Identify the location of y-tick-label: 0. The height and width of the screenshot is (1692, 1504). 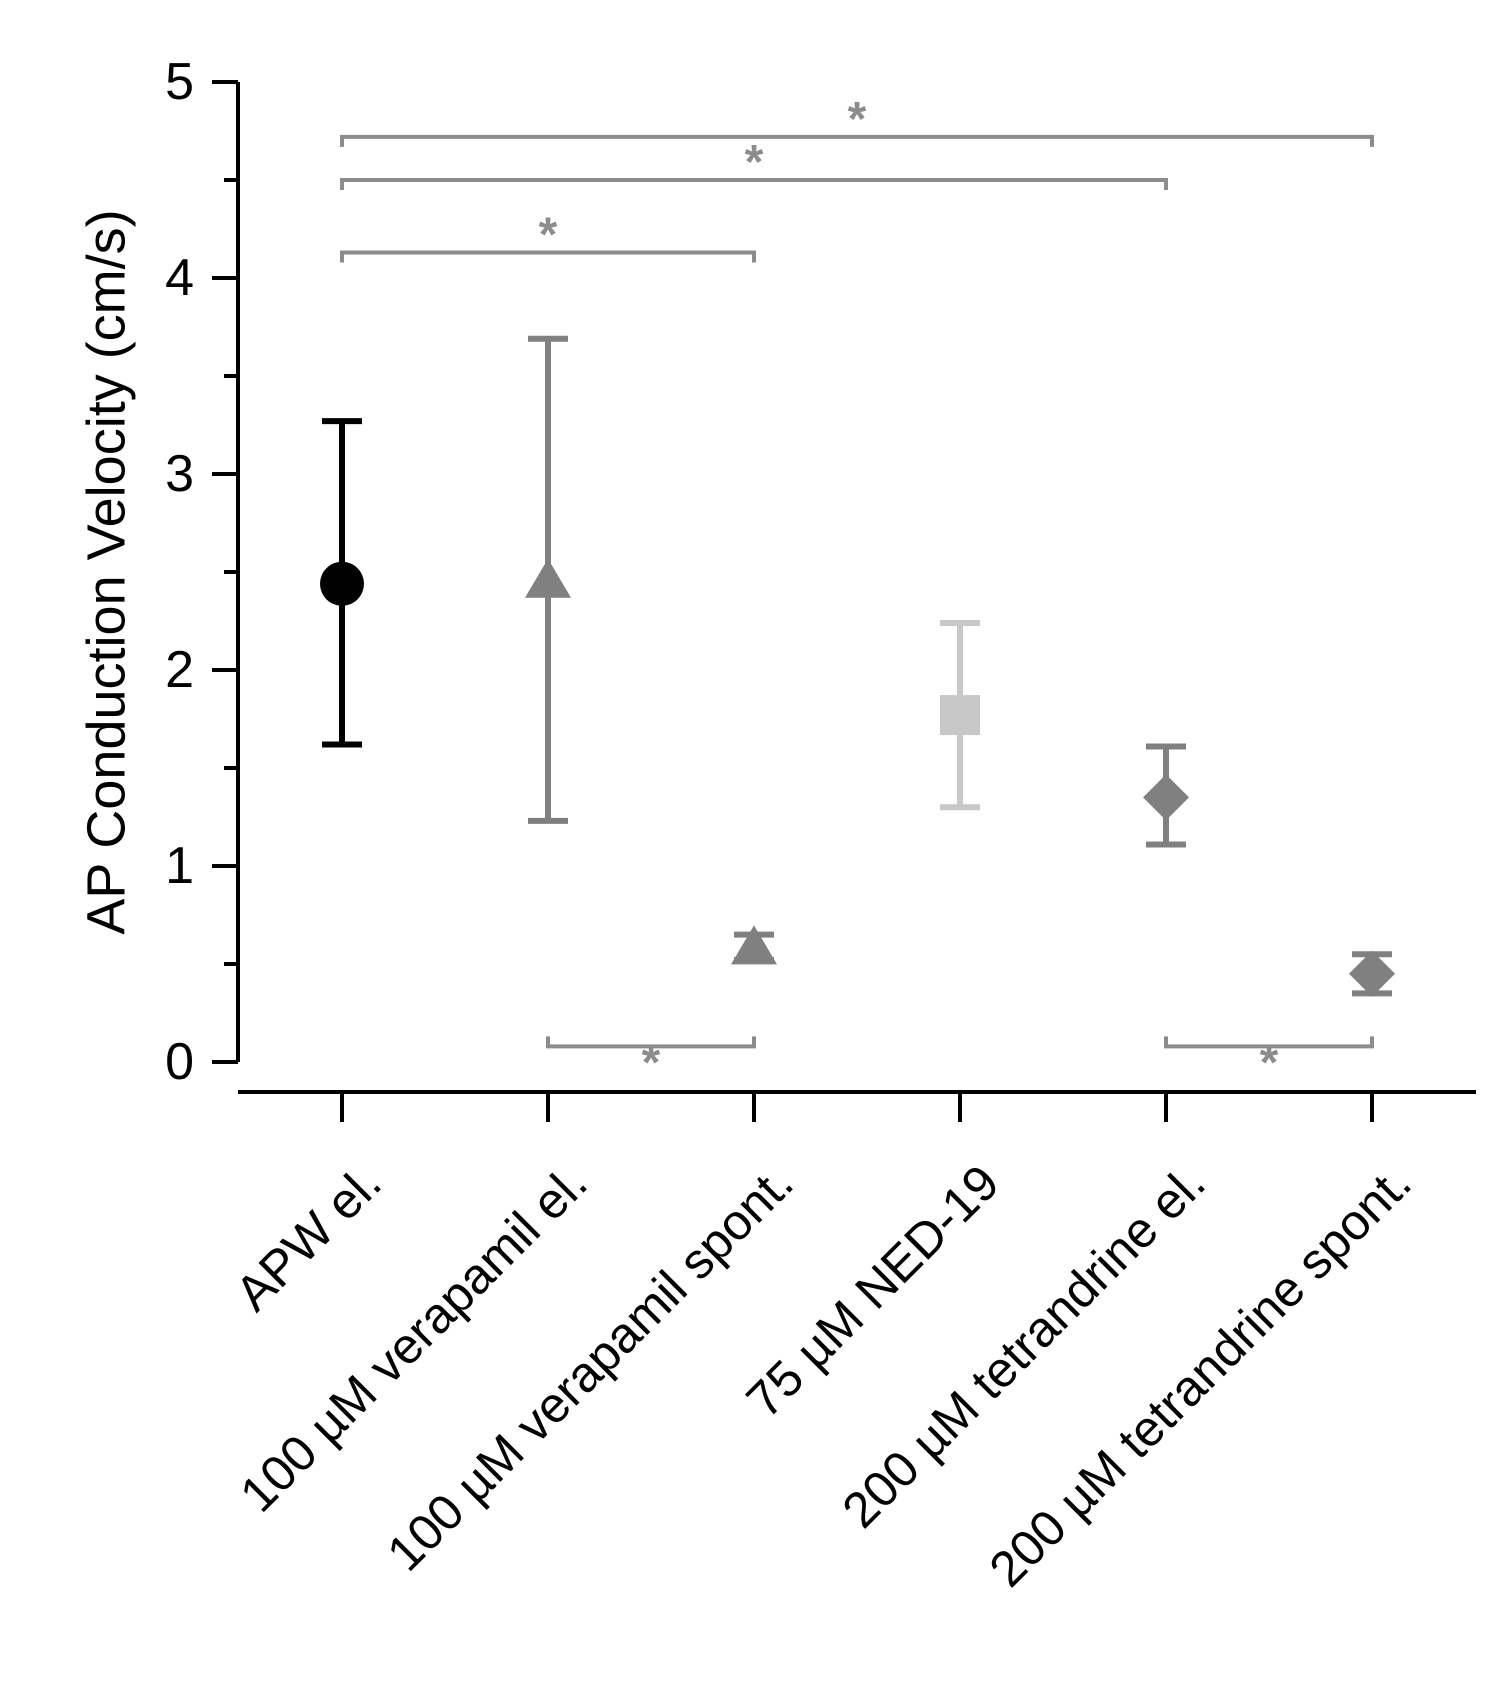
(179, 1062).